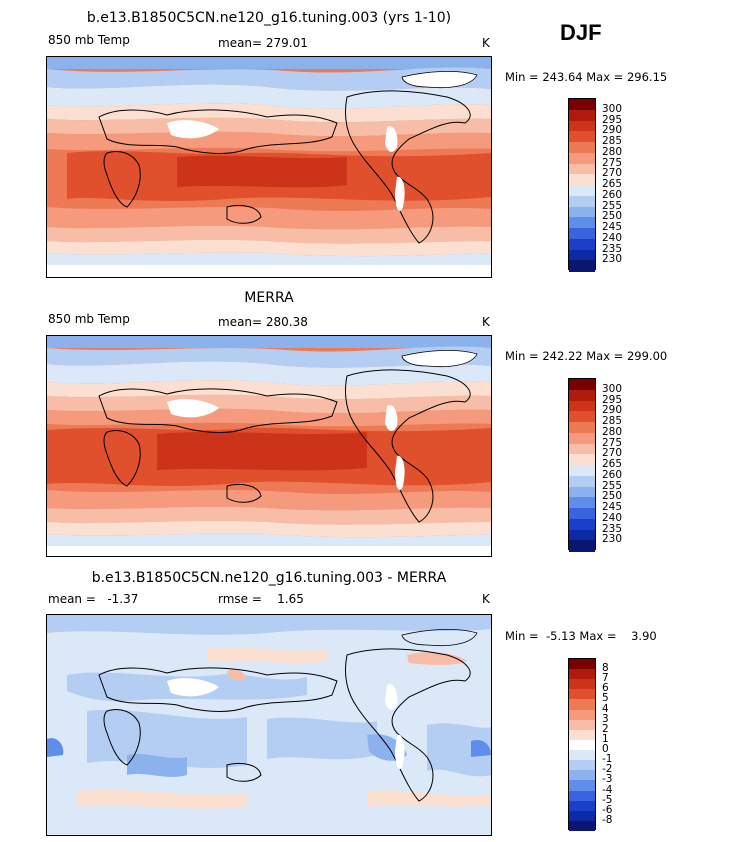 This screenshot has width=733, height=842. What do you see at coordinates (607, 779) in the screenshot?
I see `colorbar-tick-label: -3` at bounding box center [607, 779].